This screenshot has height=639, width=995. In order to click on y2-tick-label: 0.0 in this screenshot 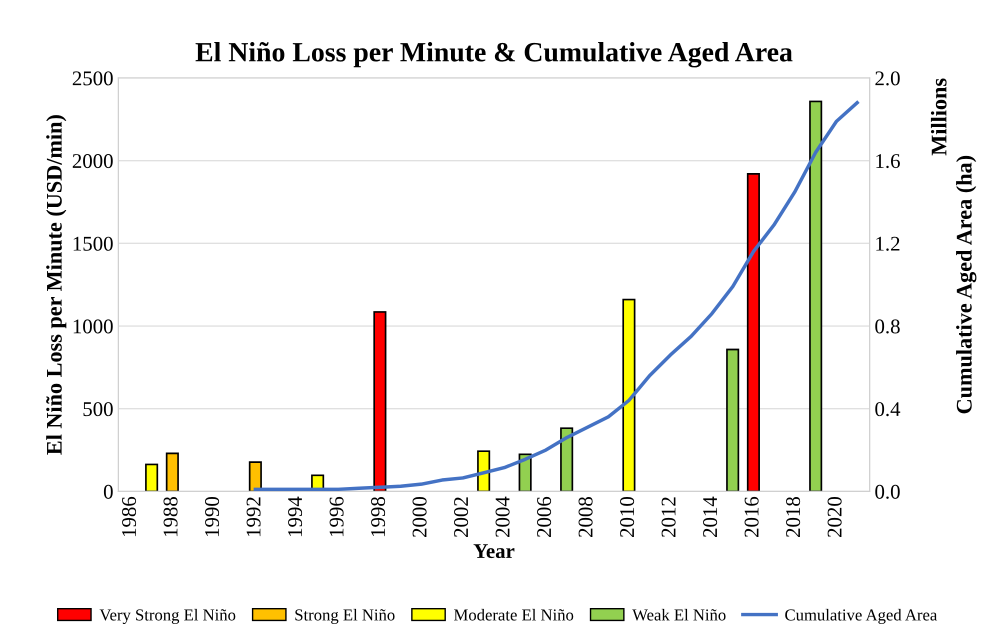, I will do `click(887, 491)`.